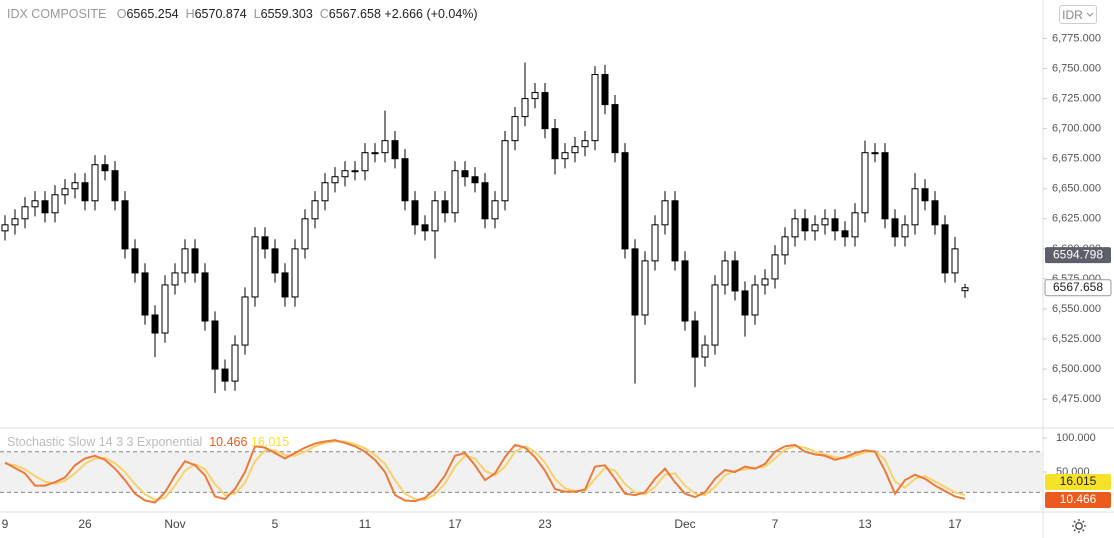 This screenshot has width=1114, height=538. Describe the element at coordinates (1090, 14) in the screenshot. I see `chevron` at that location.